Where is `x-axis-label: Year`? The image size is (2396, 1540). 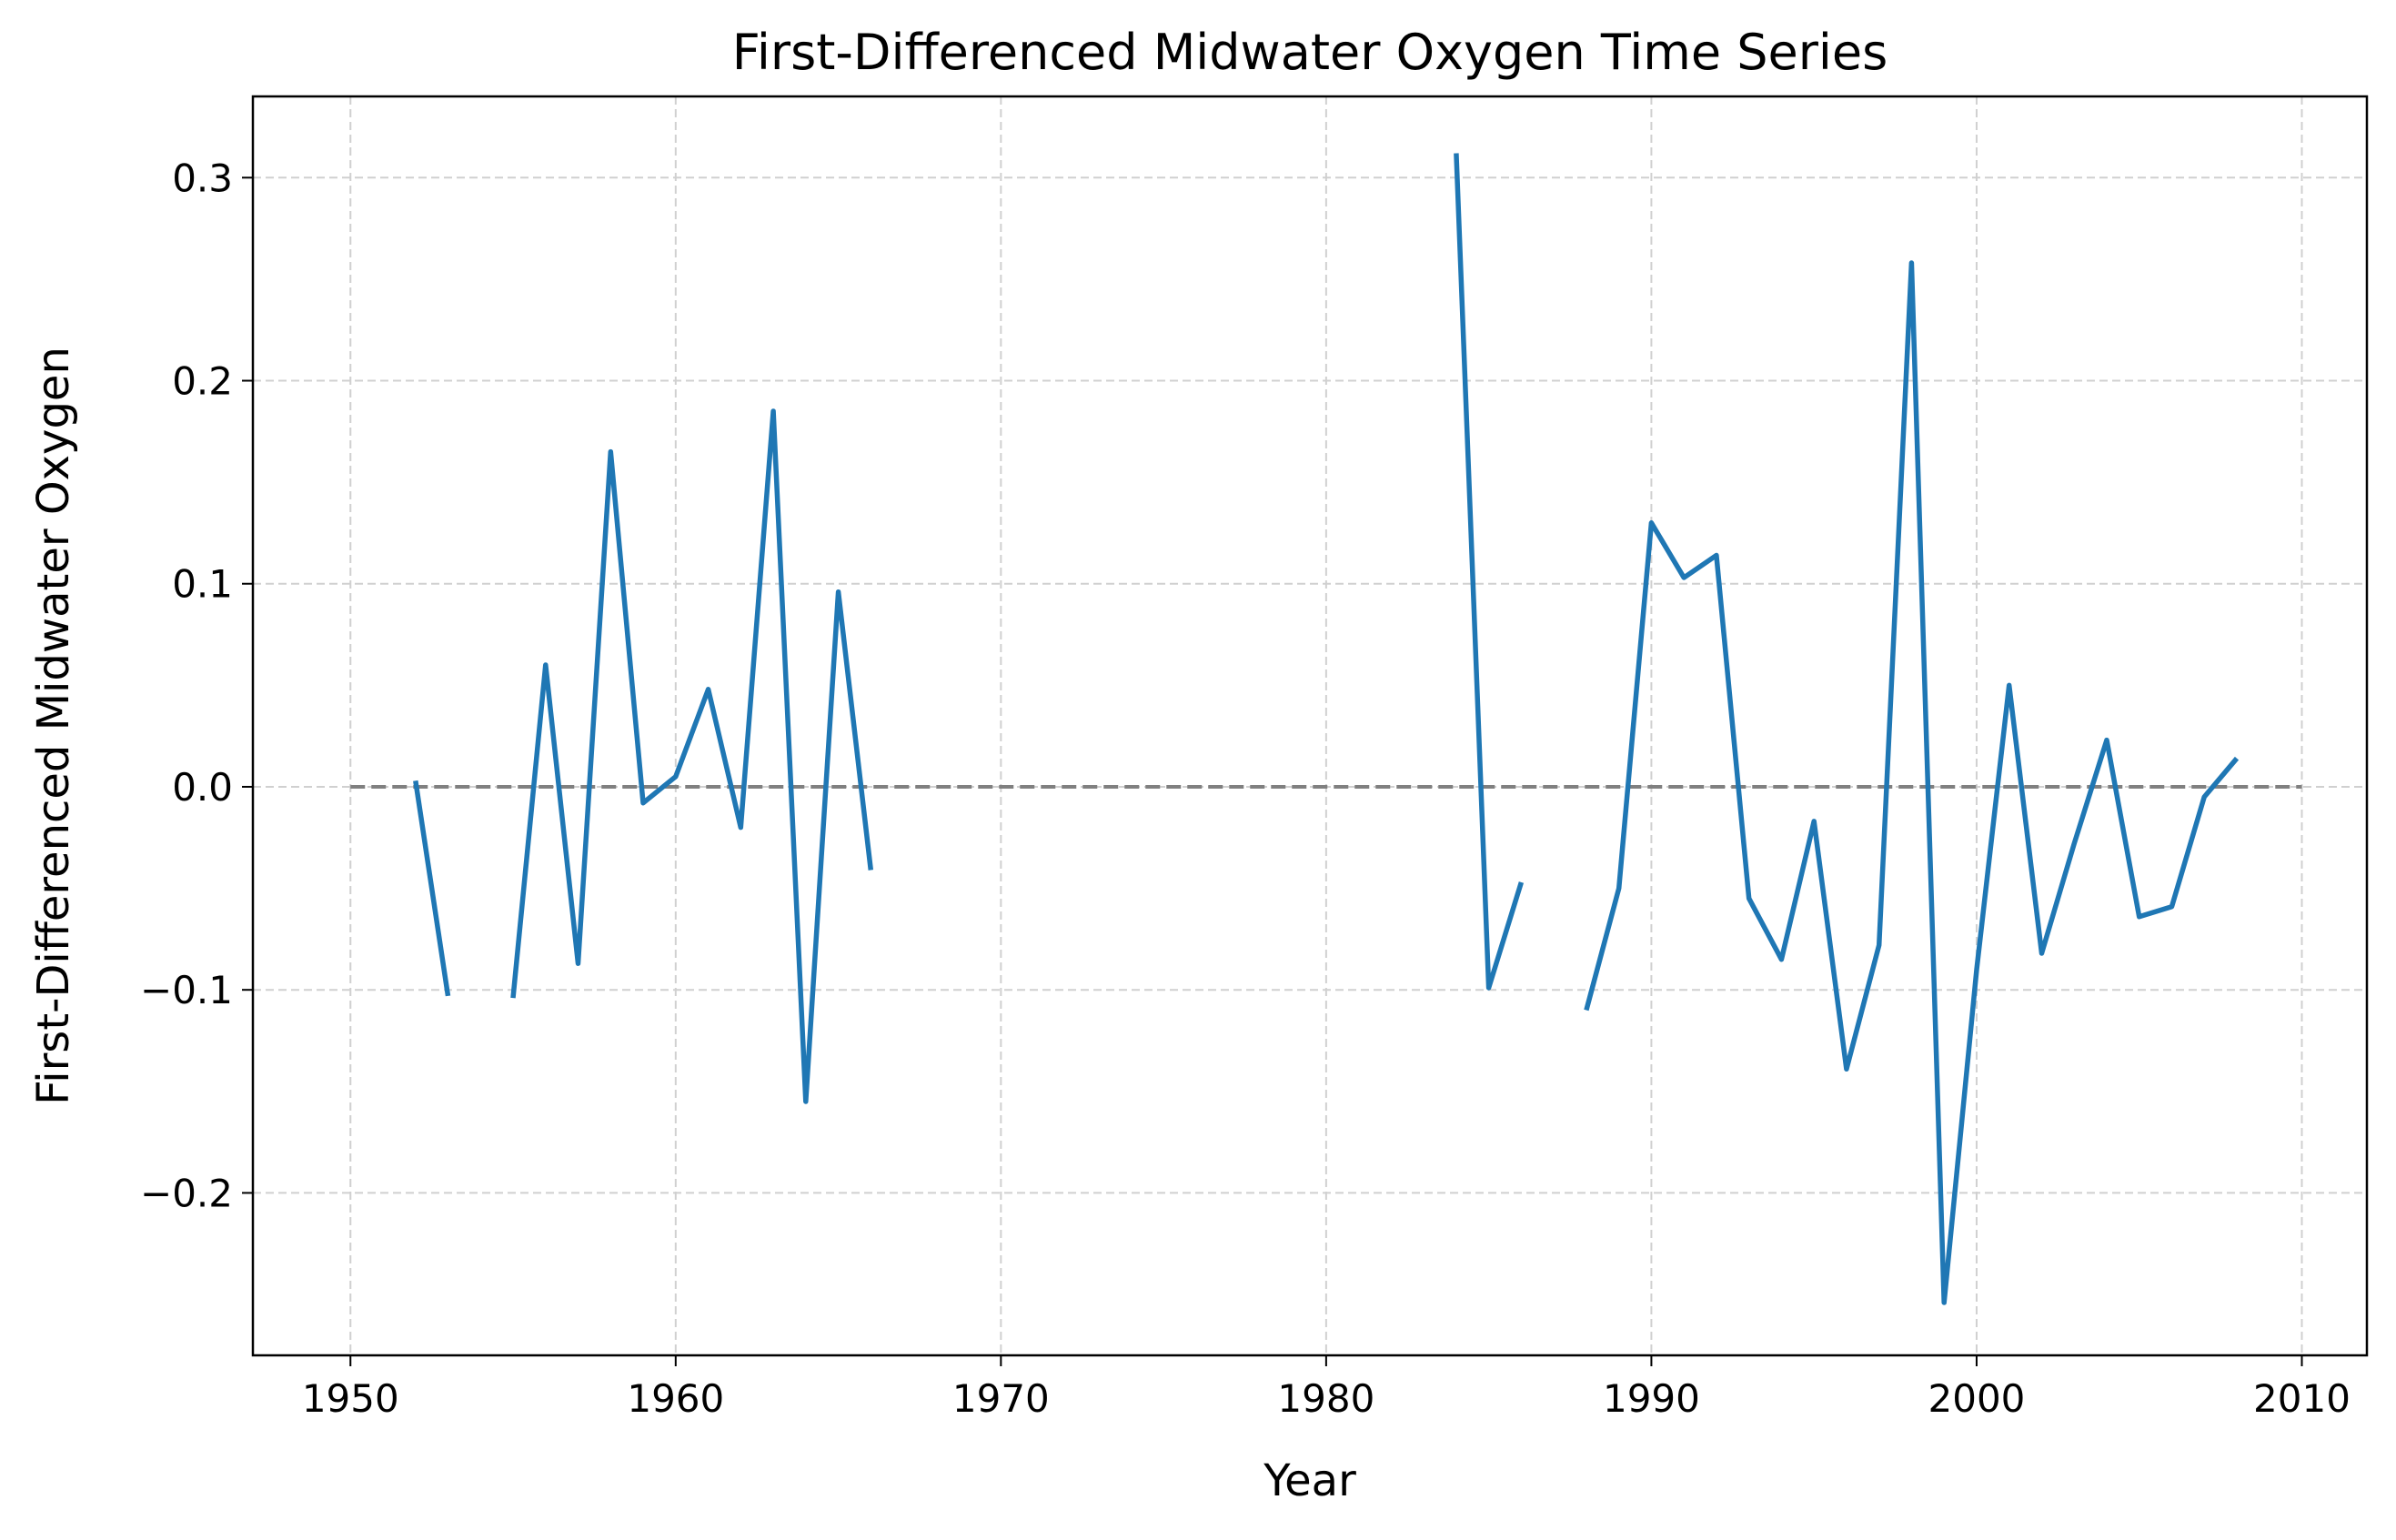 x-axis-label: Year is located at coordinates (1310, 1480).